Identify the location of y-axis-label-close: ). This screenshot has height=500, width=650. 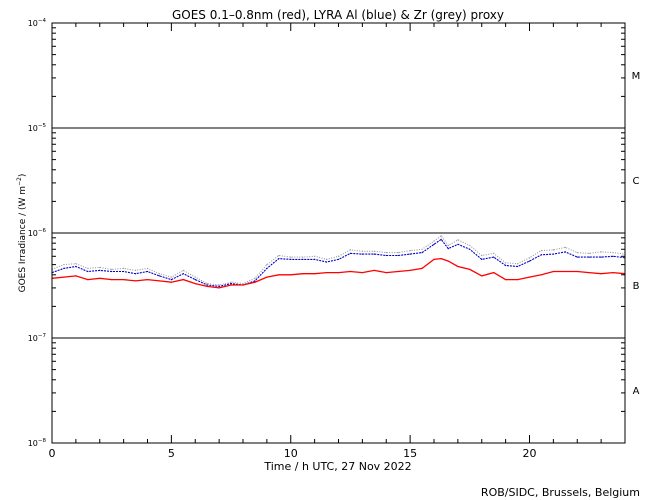
(23, 176).